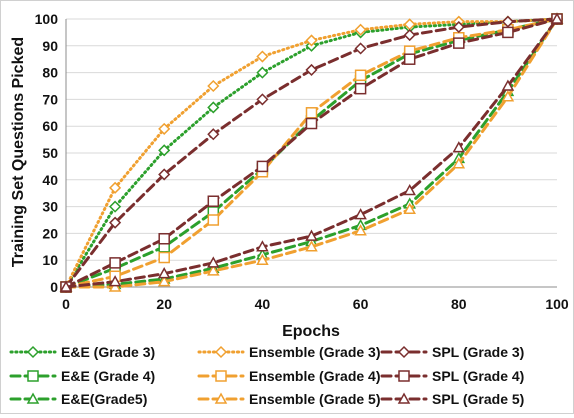 The width and height of the screenshot is (574, 418). What do you see at coordinates (478, 399) in the screenshot?
I see `legend-label: SPL (Grade 5)` at bounding box center [478, 399].